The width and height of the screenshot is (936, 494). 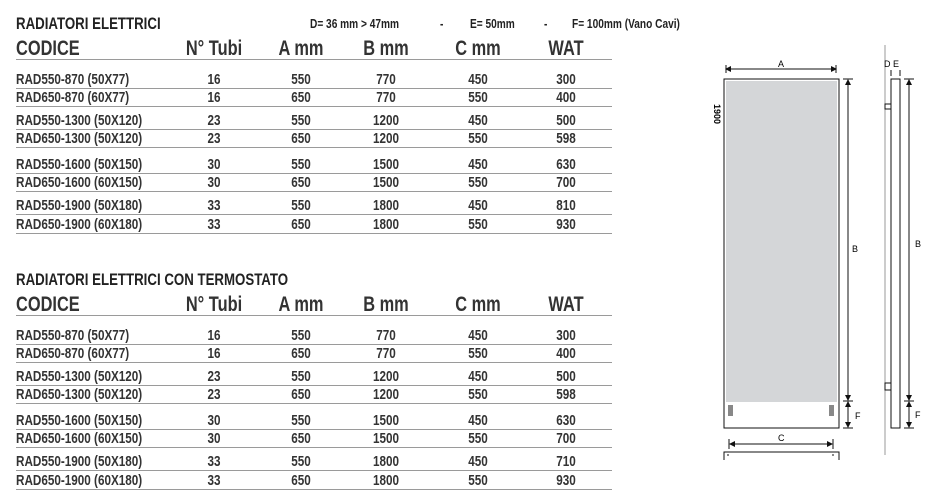 I want to click on dim-a-label: A, so click(x=781, y=64).